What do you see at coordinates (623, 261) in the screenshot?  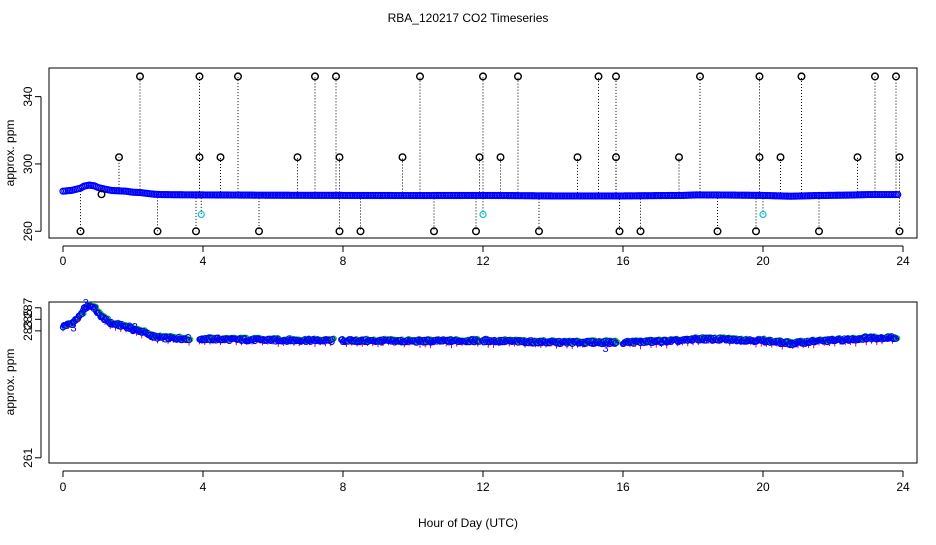 I see `top-x-tick-label: 16` at bounding box center [623, 261].